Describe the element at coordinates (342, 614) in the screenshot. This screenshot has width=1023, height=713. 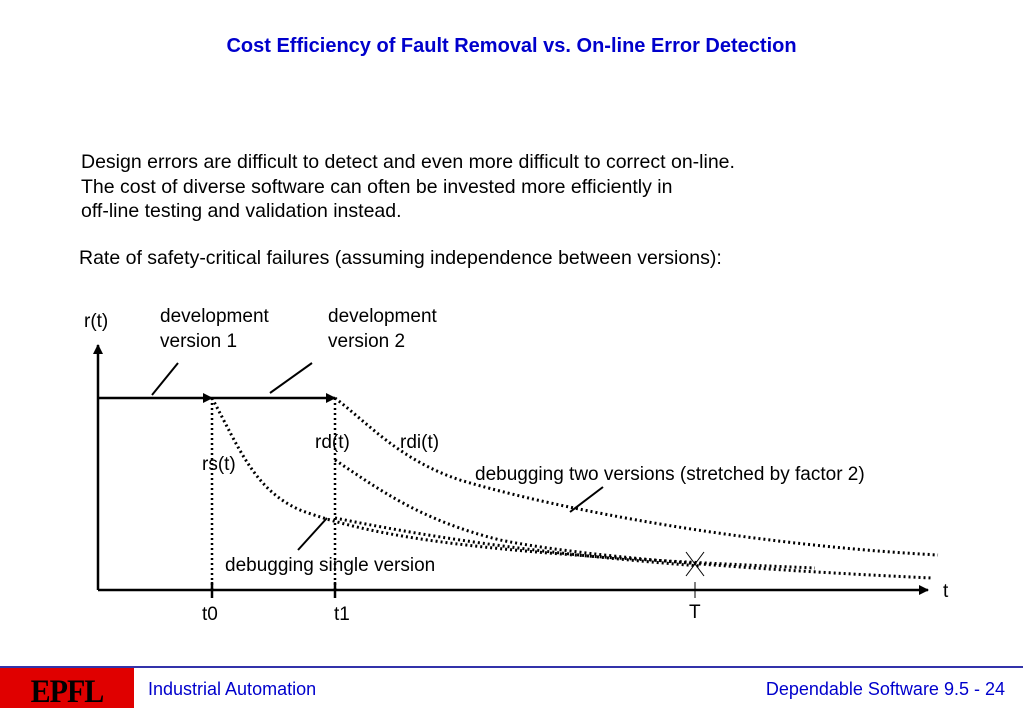
I see `tick-label-t1: t1` at that location.